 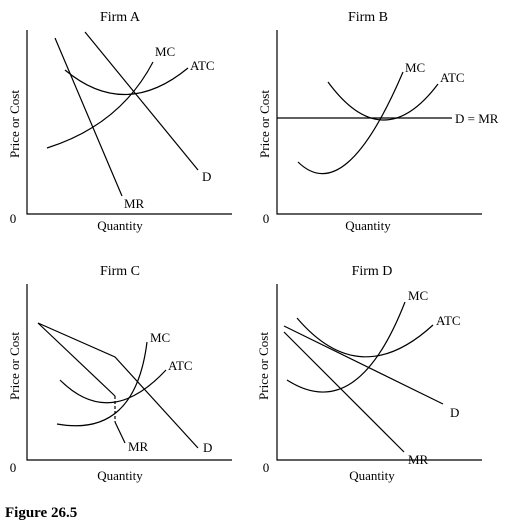 What do you see at coordinates (368, 17) in the screenshot?
I see `panel-title: Firm B` at bounding box center [368, 17].